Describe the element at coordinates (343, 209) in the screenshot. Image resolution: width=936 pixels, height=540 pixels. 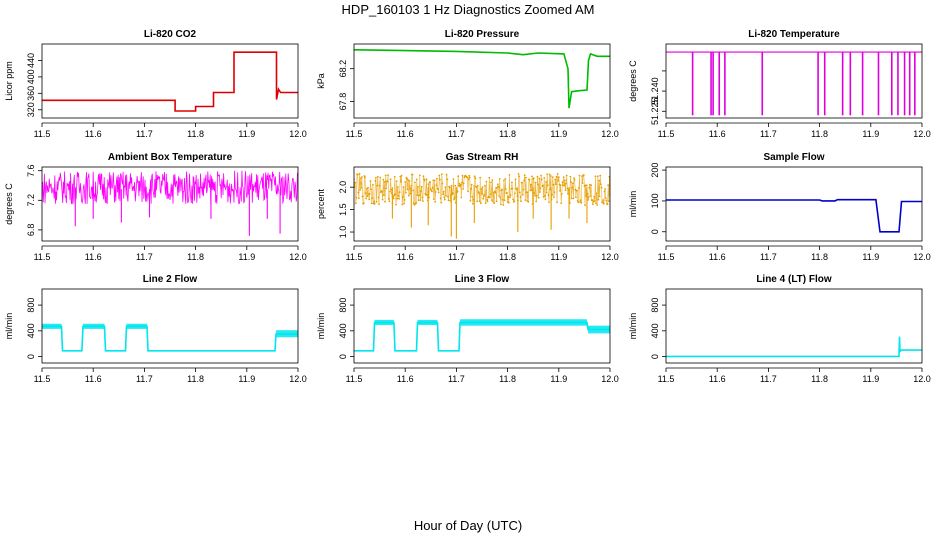
I see `y-tick-label: 1.5` at that location.